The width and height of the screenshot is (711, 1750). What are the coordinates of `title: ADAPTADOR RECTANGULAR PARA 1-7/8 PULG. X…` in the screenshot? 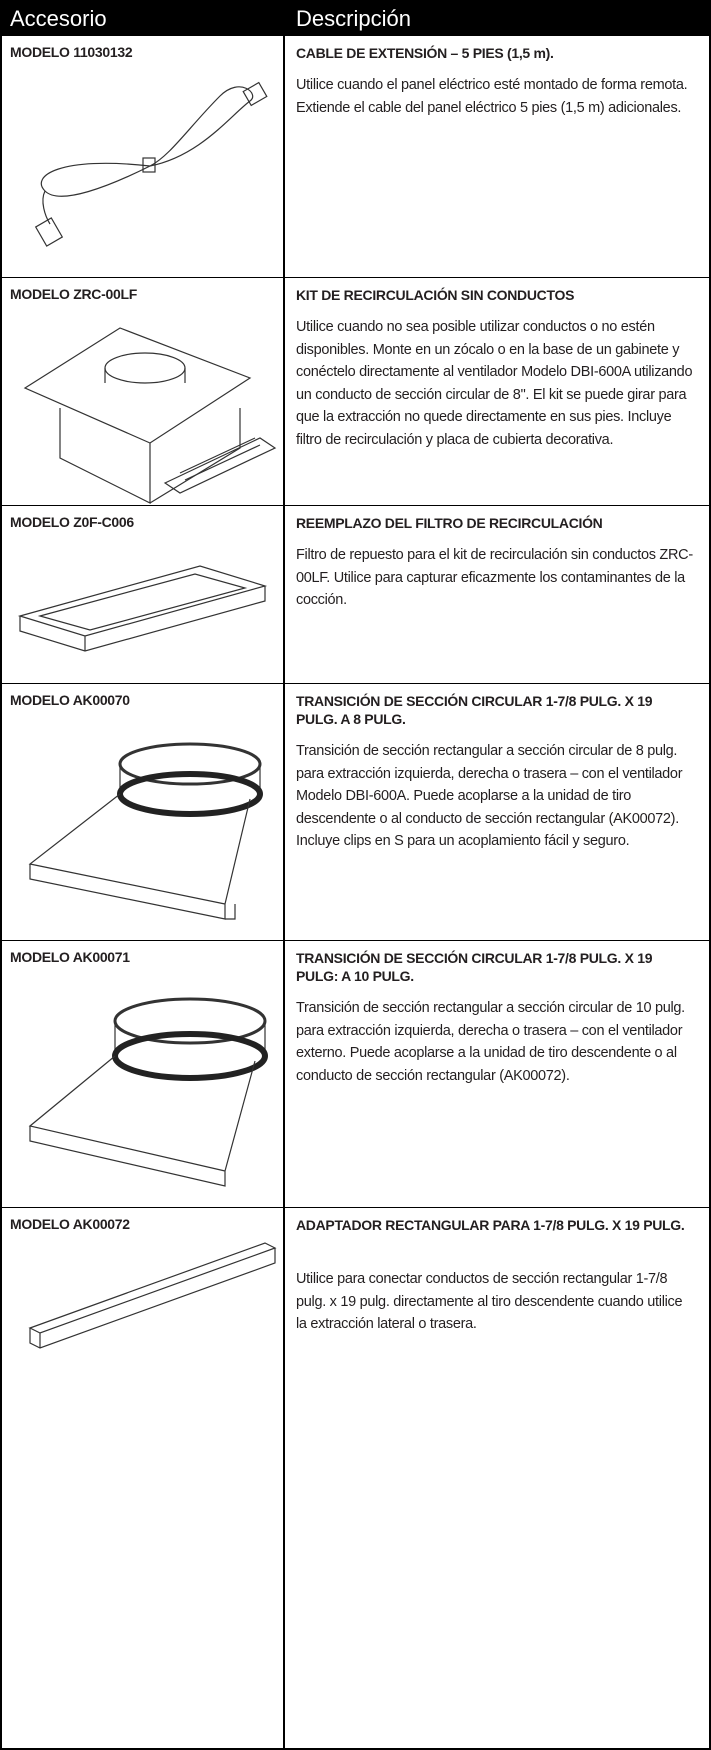 It's located at (490, 1225).